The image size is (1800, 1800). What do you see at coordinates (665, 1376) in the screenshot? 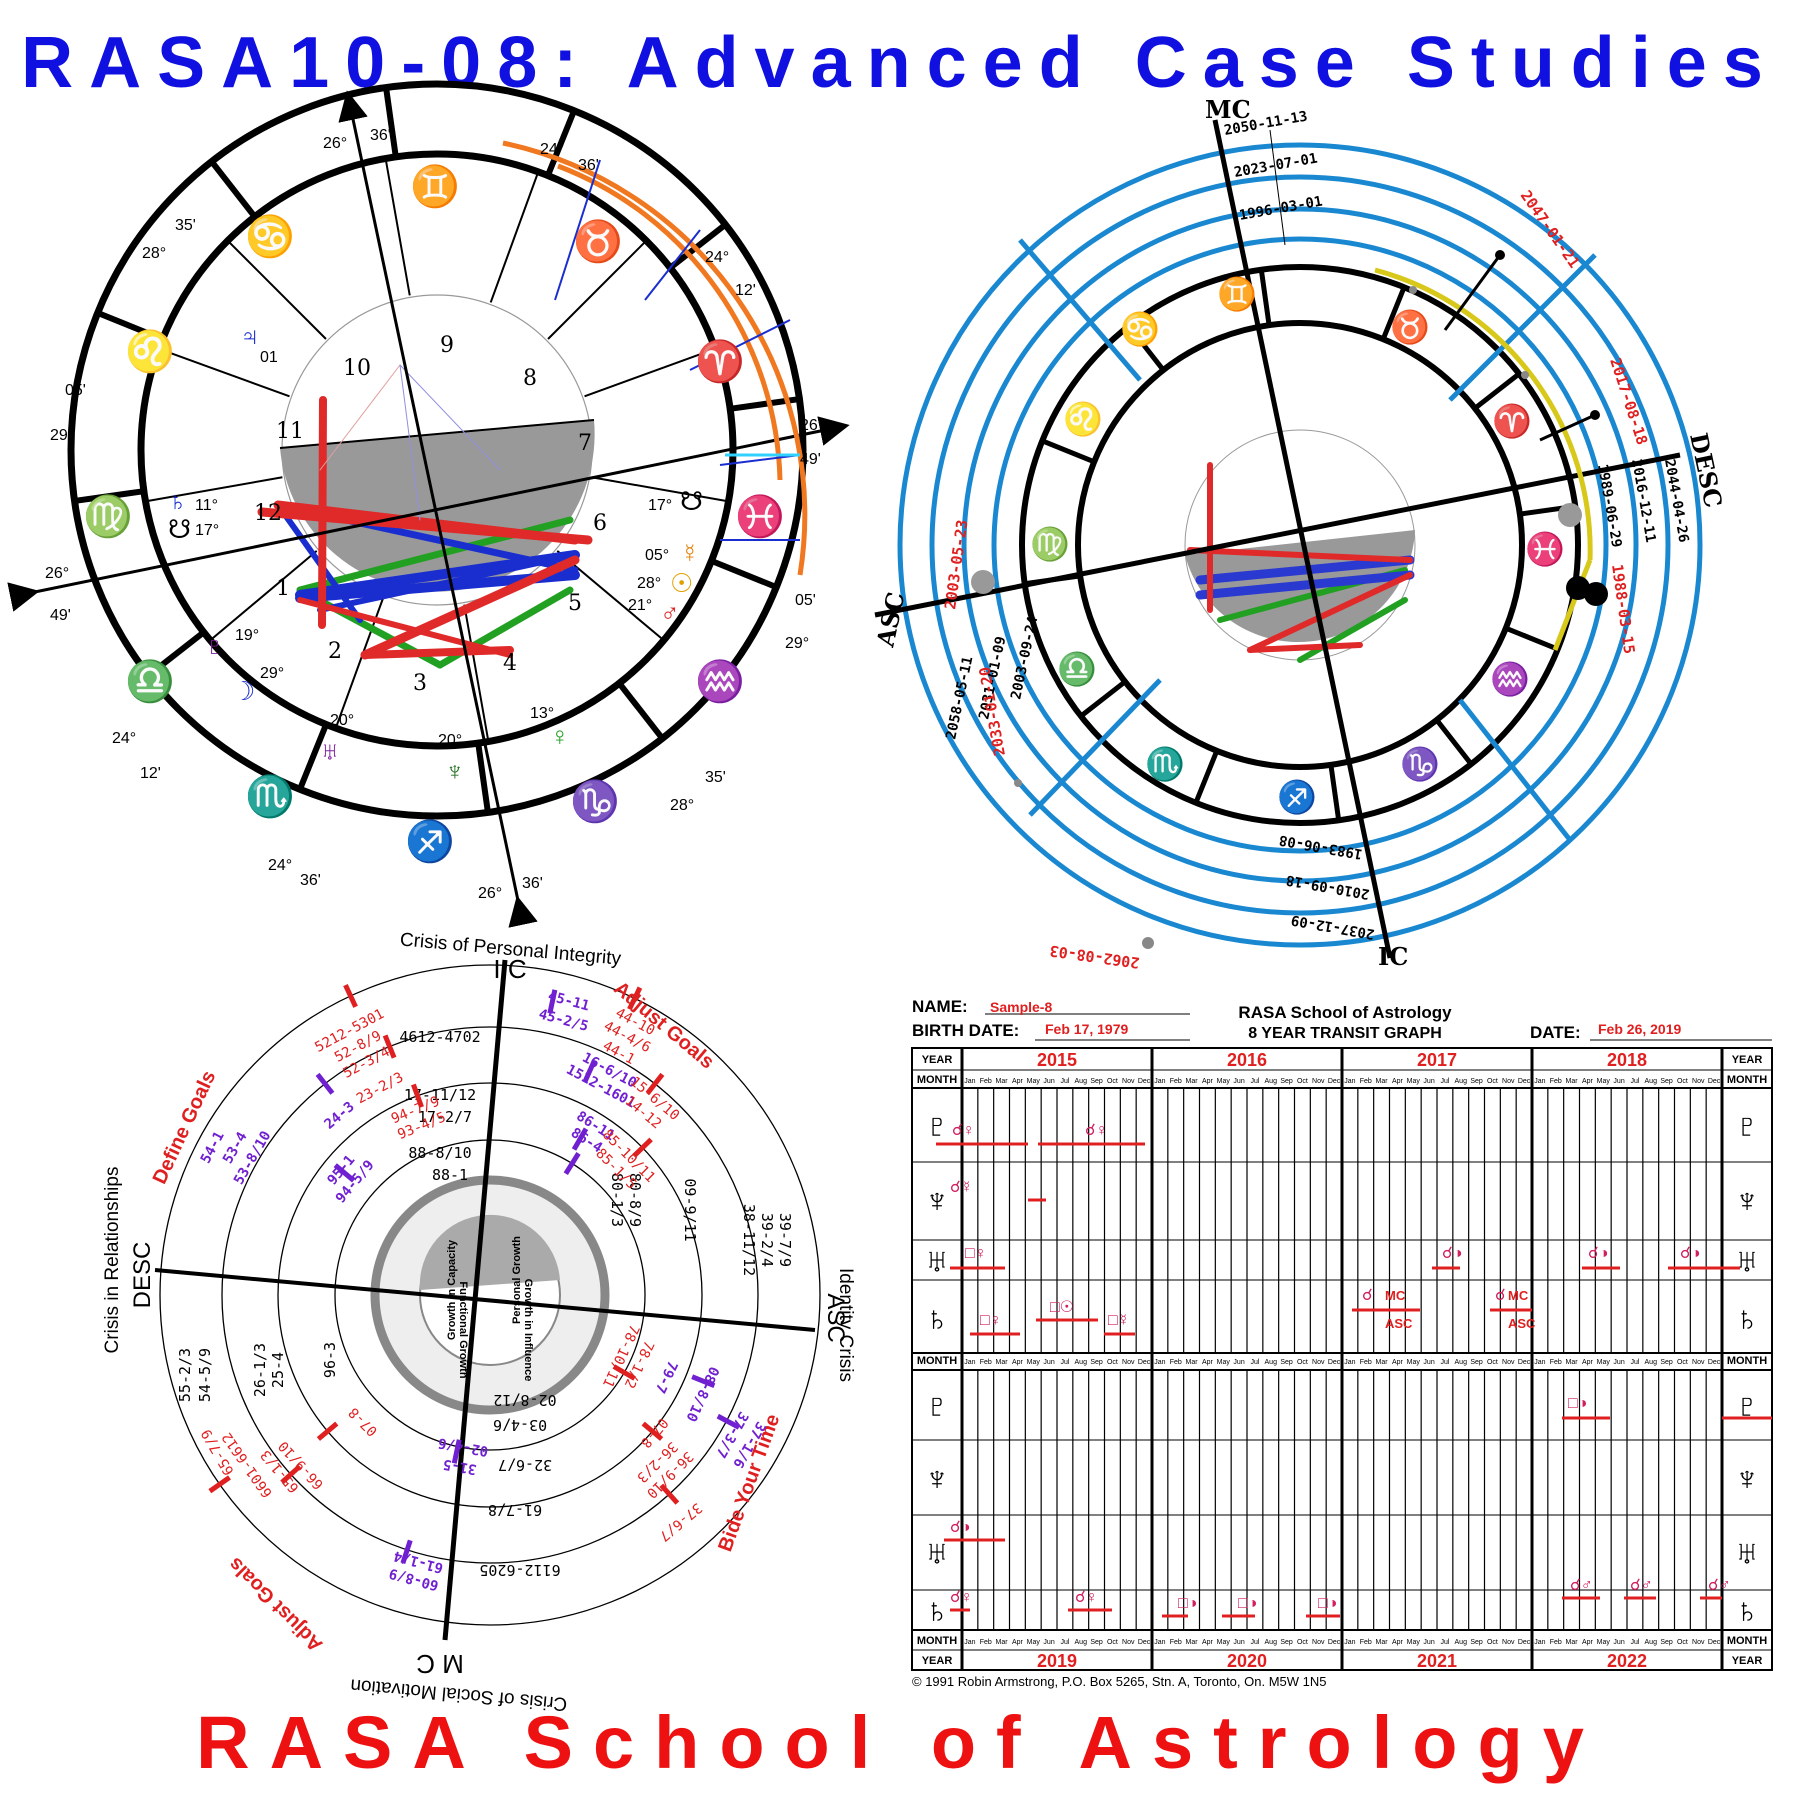
I see `cycle-number: 79-7` at bounding box center [665, 1376].